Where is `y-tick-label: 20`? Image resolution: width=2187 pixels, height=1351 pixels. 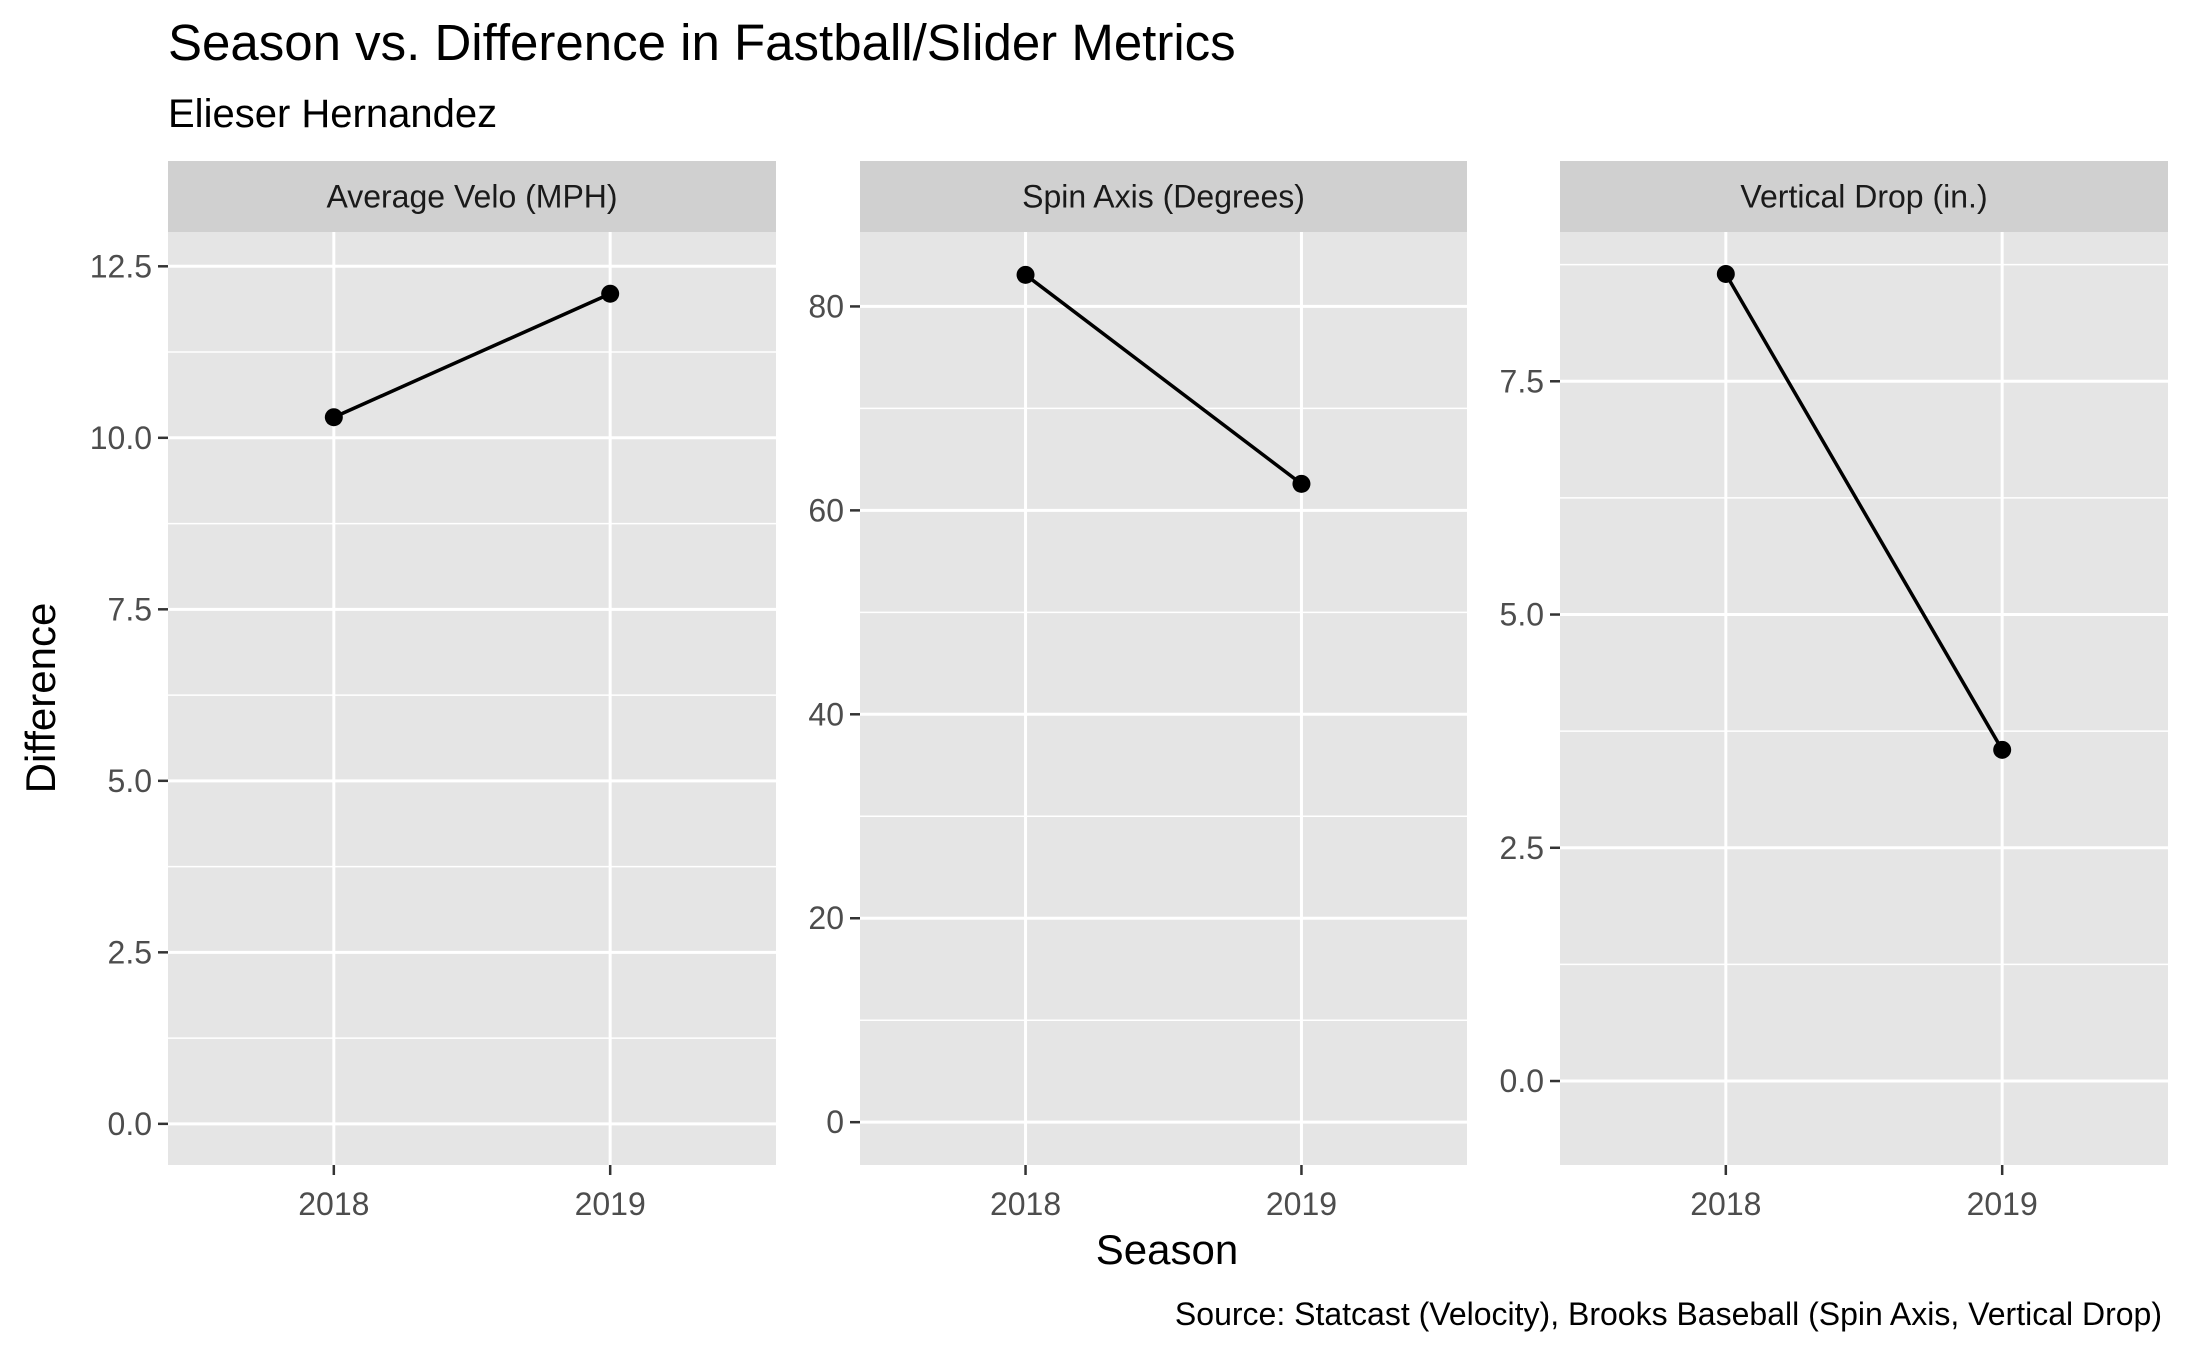 y-tick-label: 20 is located at coordinates (826, 918).